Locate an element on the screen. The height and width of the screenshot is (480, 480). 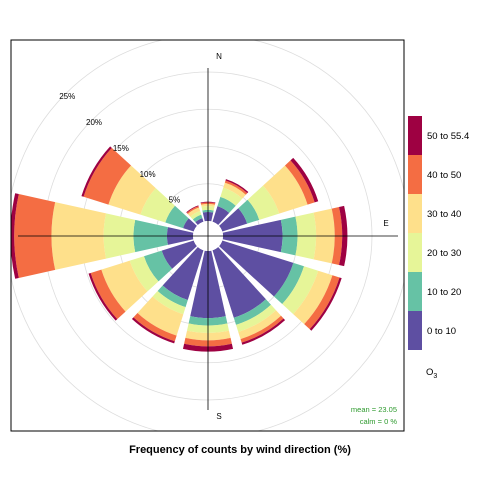
stat-mean: mean = 23.05 is located at coordinates (374, 409).